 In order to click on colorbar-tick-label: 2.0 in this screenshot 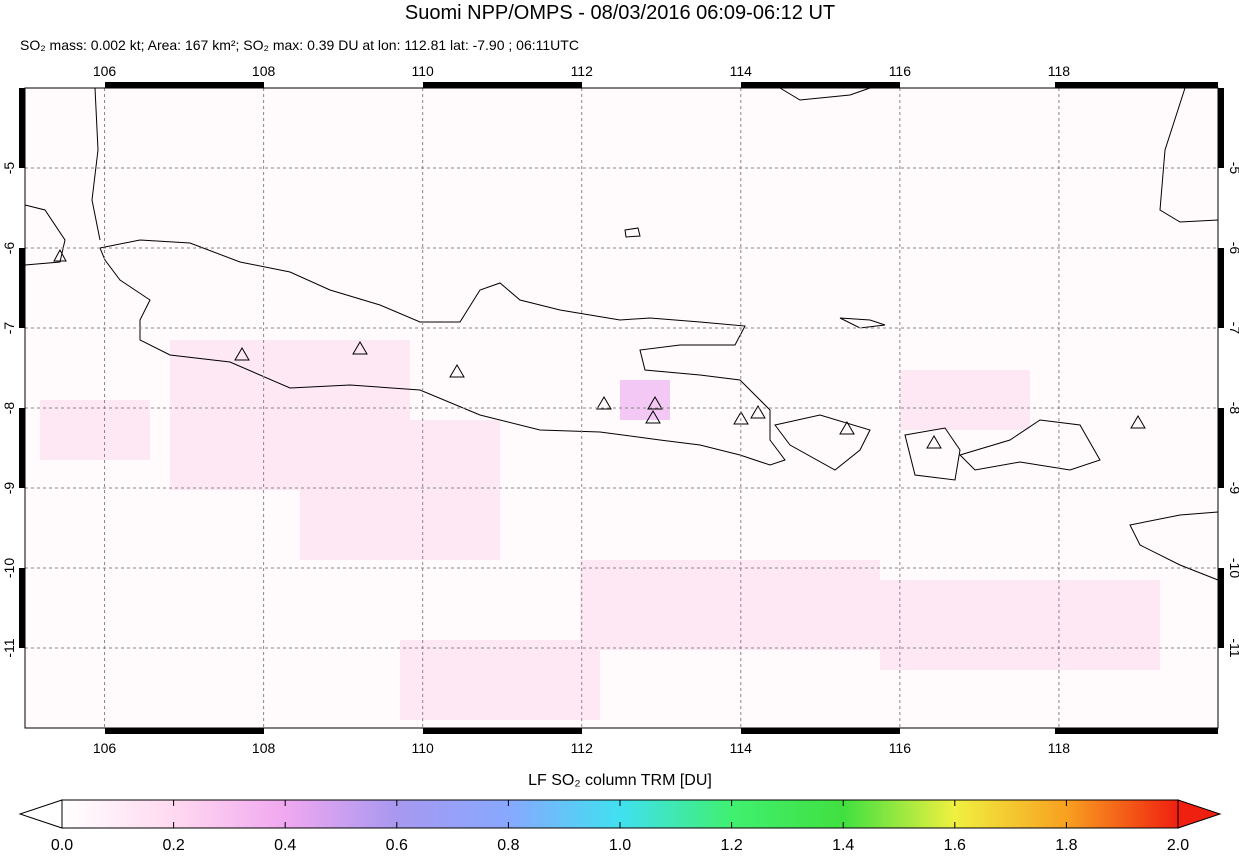, I will do `click(1178, 845)`.